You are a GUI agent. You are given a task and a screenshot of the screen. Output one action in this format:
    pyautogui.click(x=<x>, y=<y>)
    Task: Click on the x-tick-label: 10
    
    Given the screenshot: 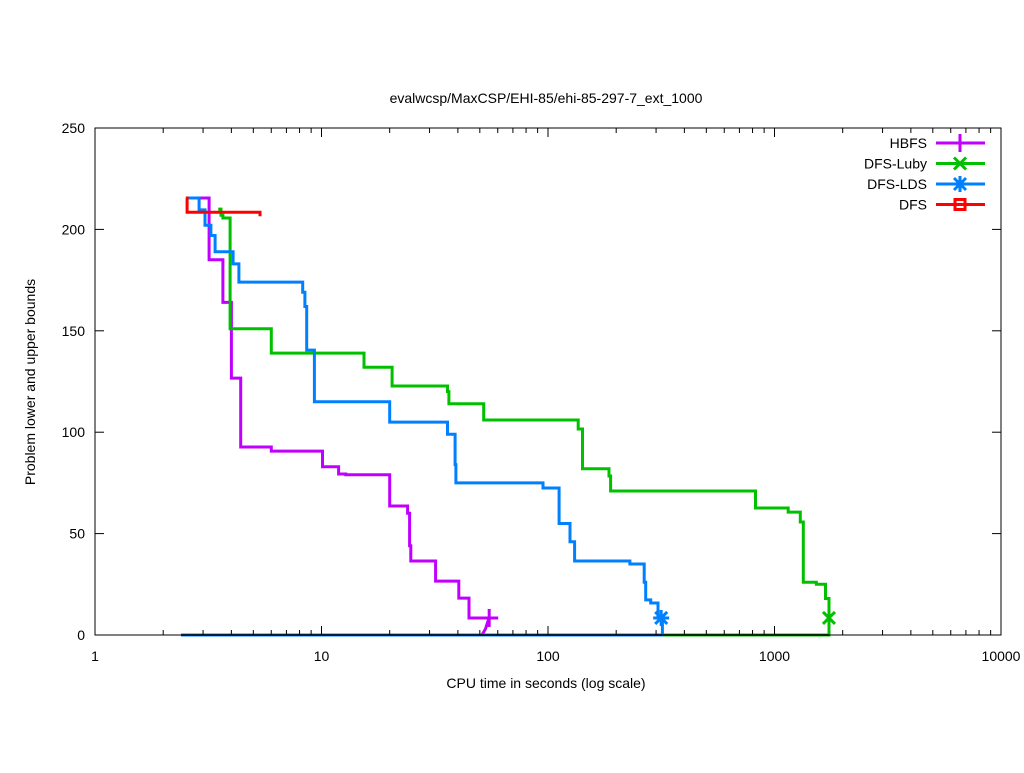 What is the action you would take?
    pyautogui.click(x=322, y=656)
    